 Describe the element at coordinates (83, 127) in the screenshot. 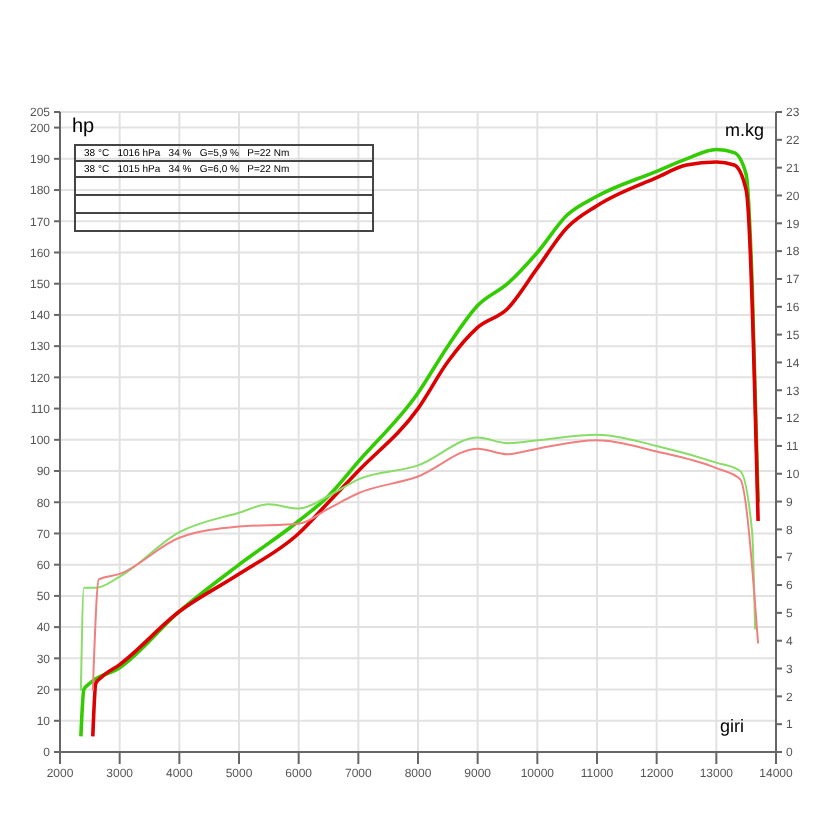

I see `y-axis-title: hp` at that location.